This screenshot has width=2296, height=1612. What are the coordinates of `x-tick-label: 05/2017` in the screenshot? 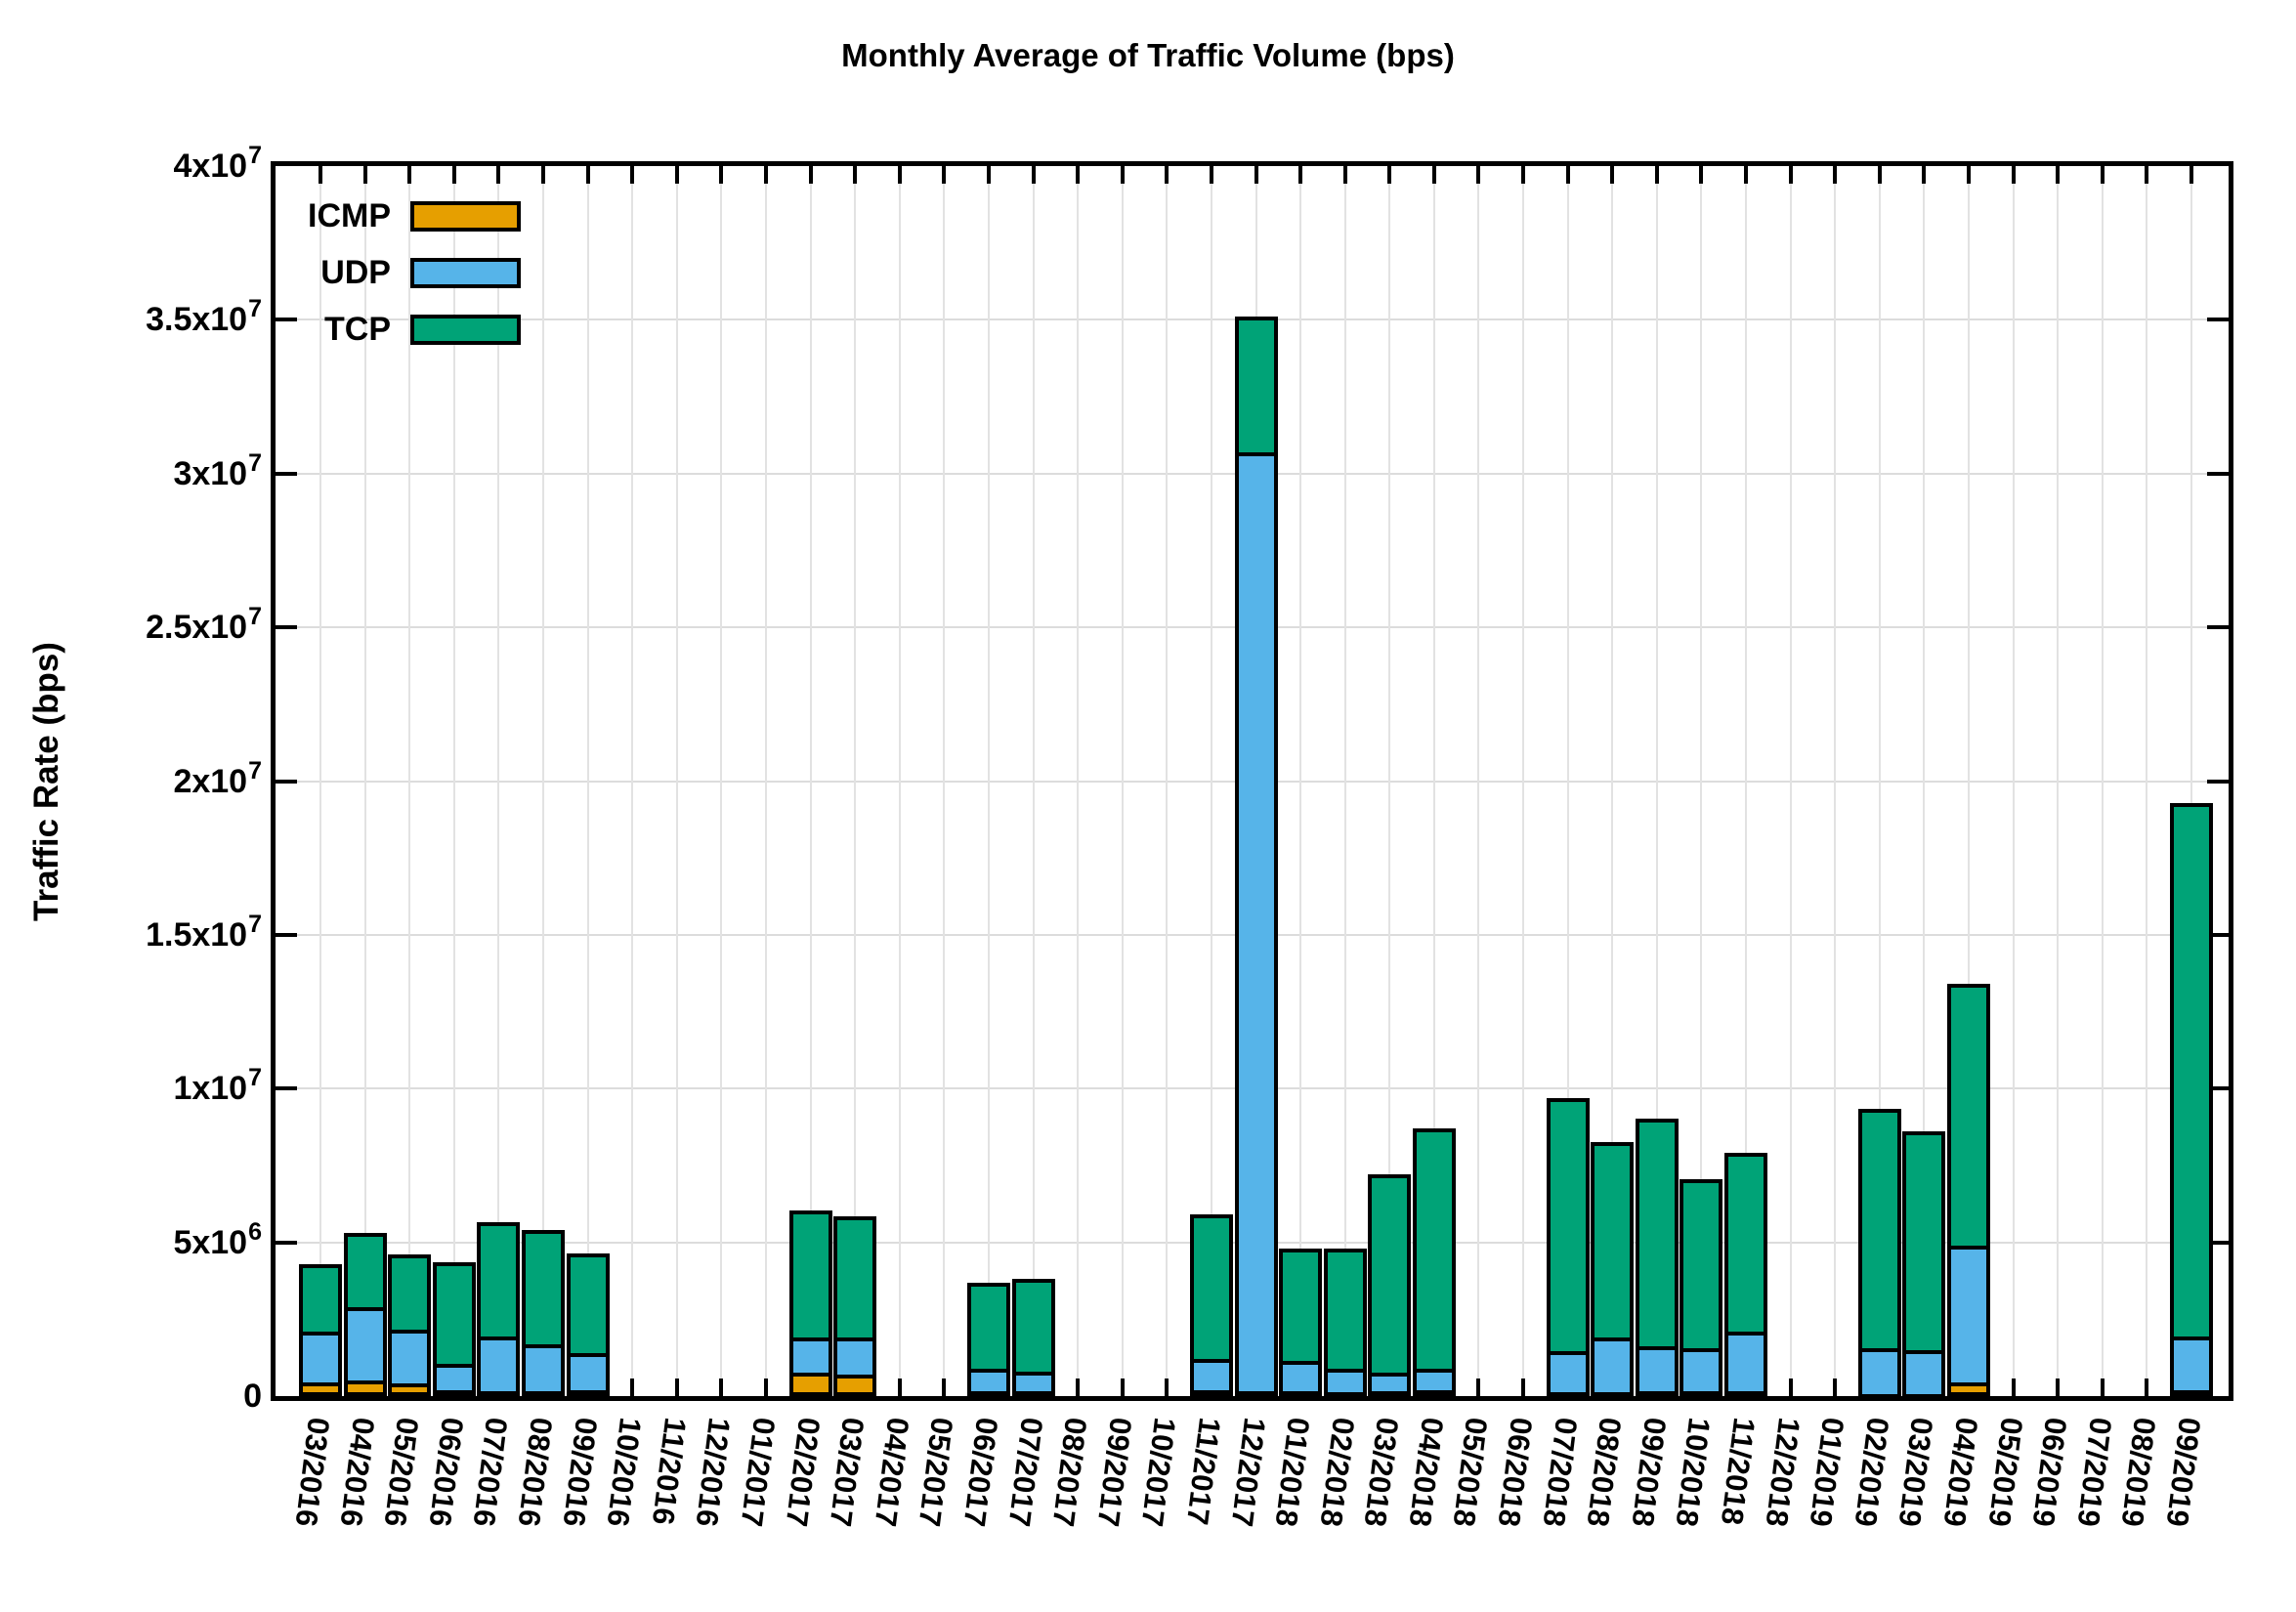 It's located at (936, 1472).